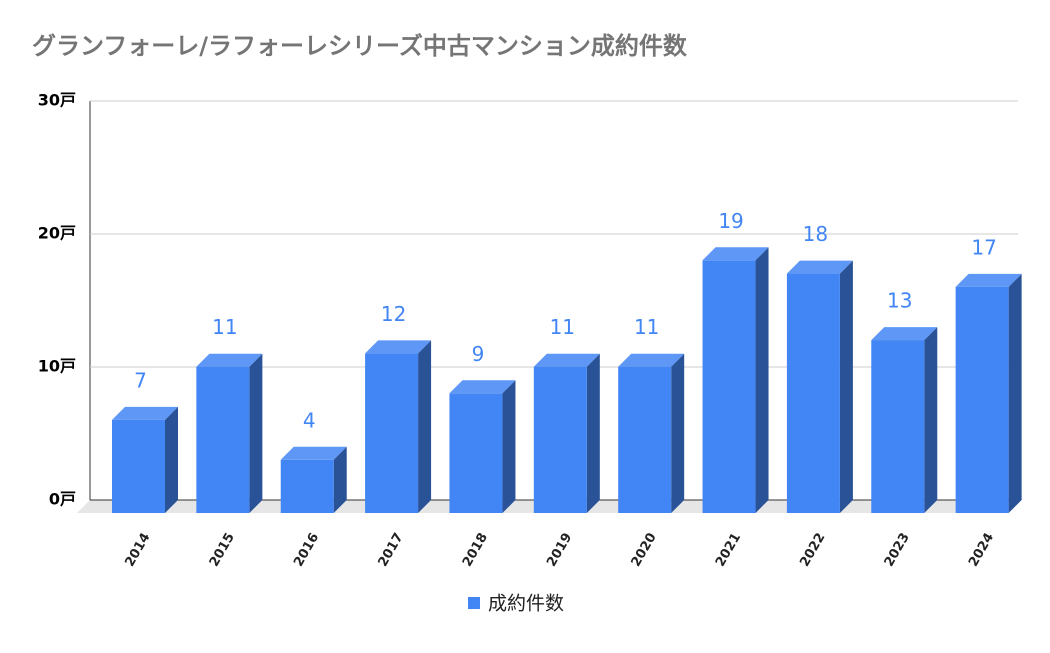 This screenshot has width=1050, height=653. Describe the element at coordinates (360, 46) in the screenshot. I see `chart-title: グランフォーレ/ラフォーレシリーズ中古マンション成約件数` at that location.